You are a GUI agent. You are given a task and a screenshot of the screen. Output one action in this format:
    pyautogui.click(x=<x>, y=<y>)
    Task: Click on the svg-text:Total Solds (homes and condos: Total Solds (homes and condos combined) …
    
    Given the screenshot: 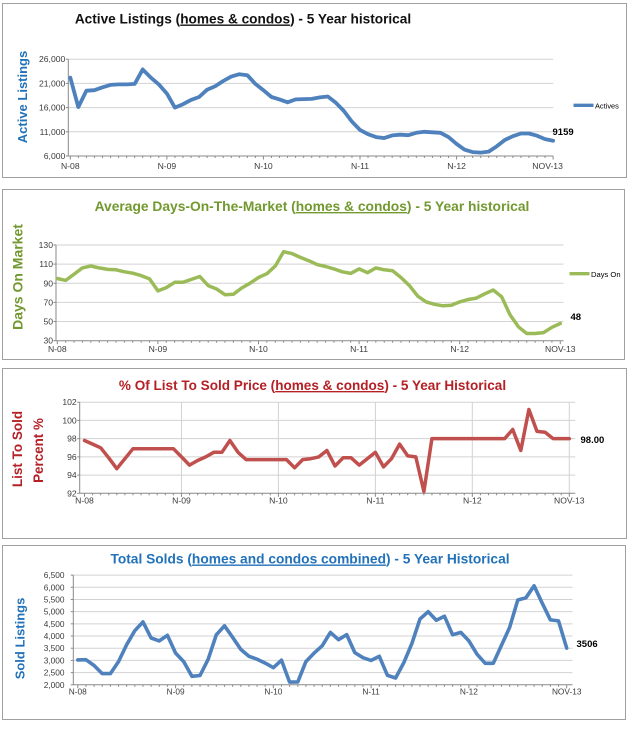 What is the action you would take?
    pyautogui.click(x=309, y=559)
    